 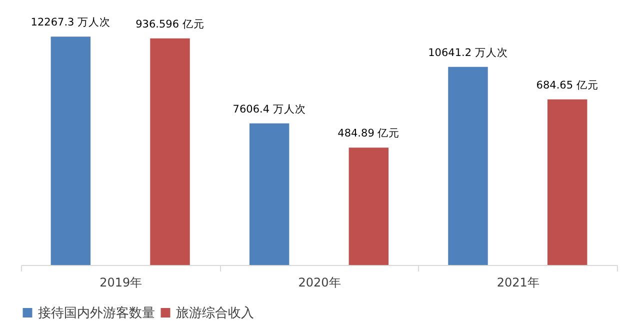 I want to click on x-tick-label: 2019年, so click(x=121, y=283).